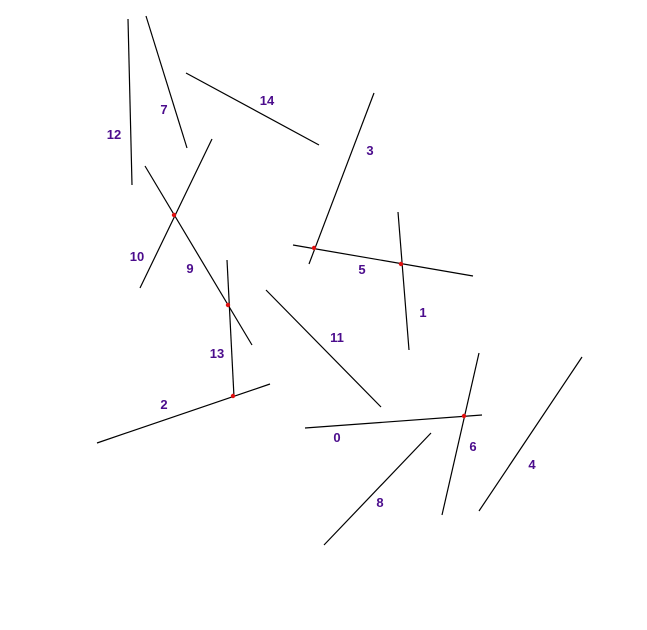 Image resolution: width=647 pixels, height=630 pixels. I want to click on segment-label-14: 14, so click(267, 100).